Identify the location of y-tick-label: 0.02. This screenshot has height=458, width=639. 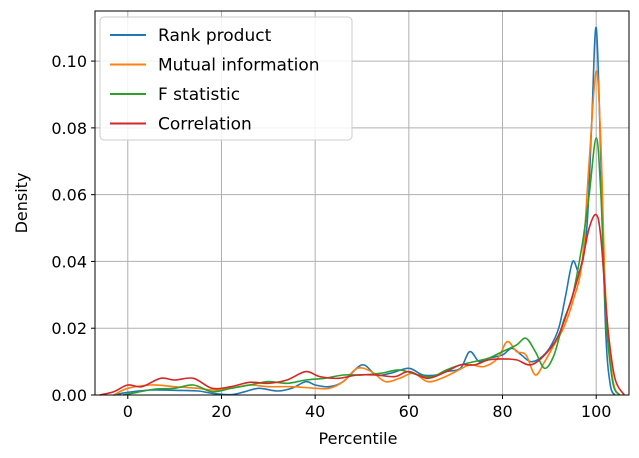
(69, 328).